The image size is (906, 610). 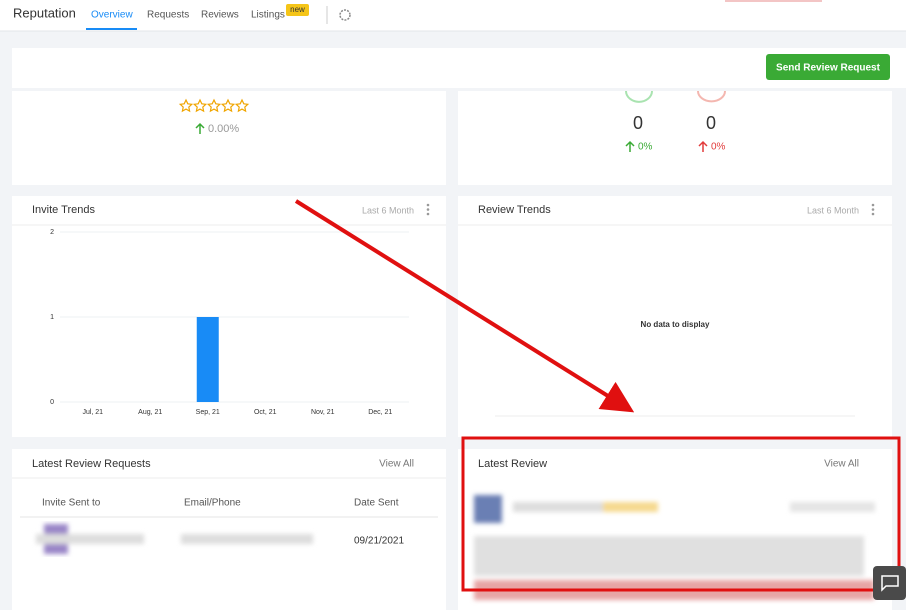 What do you see at coordinates (220, 15) in the screenshot?
I see `tab: Reviews` at bounding box center [220, 15].